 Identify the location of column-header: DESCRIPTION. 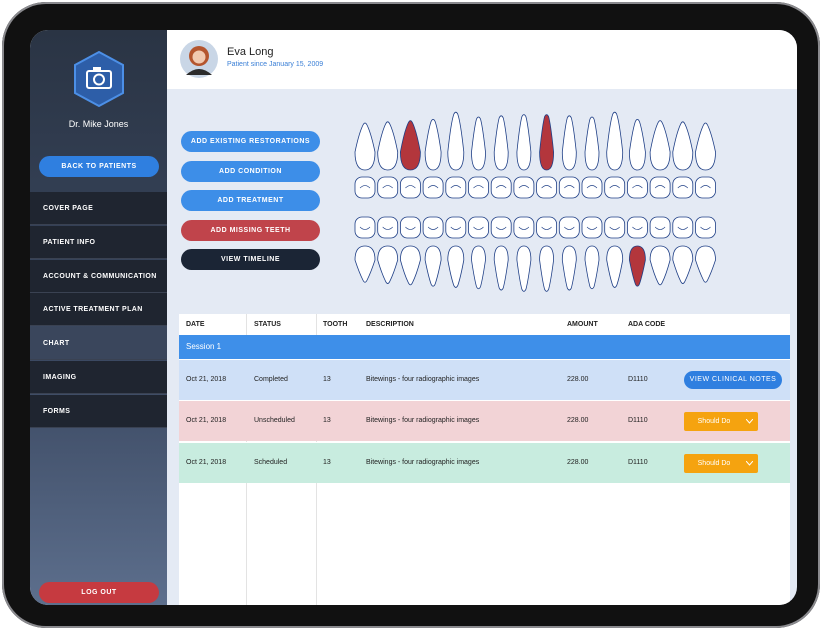
(390, 324).